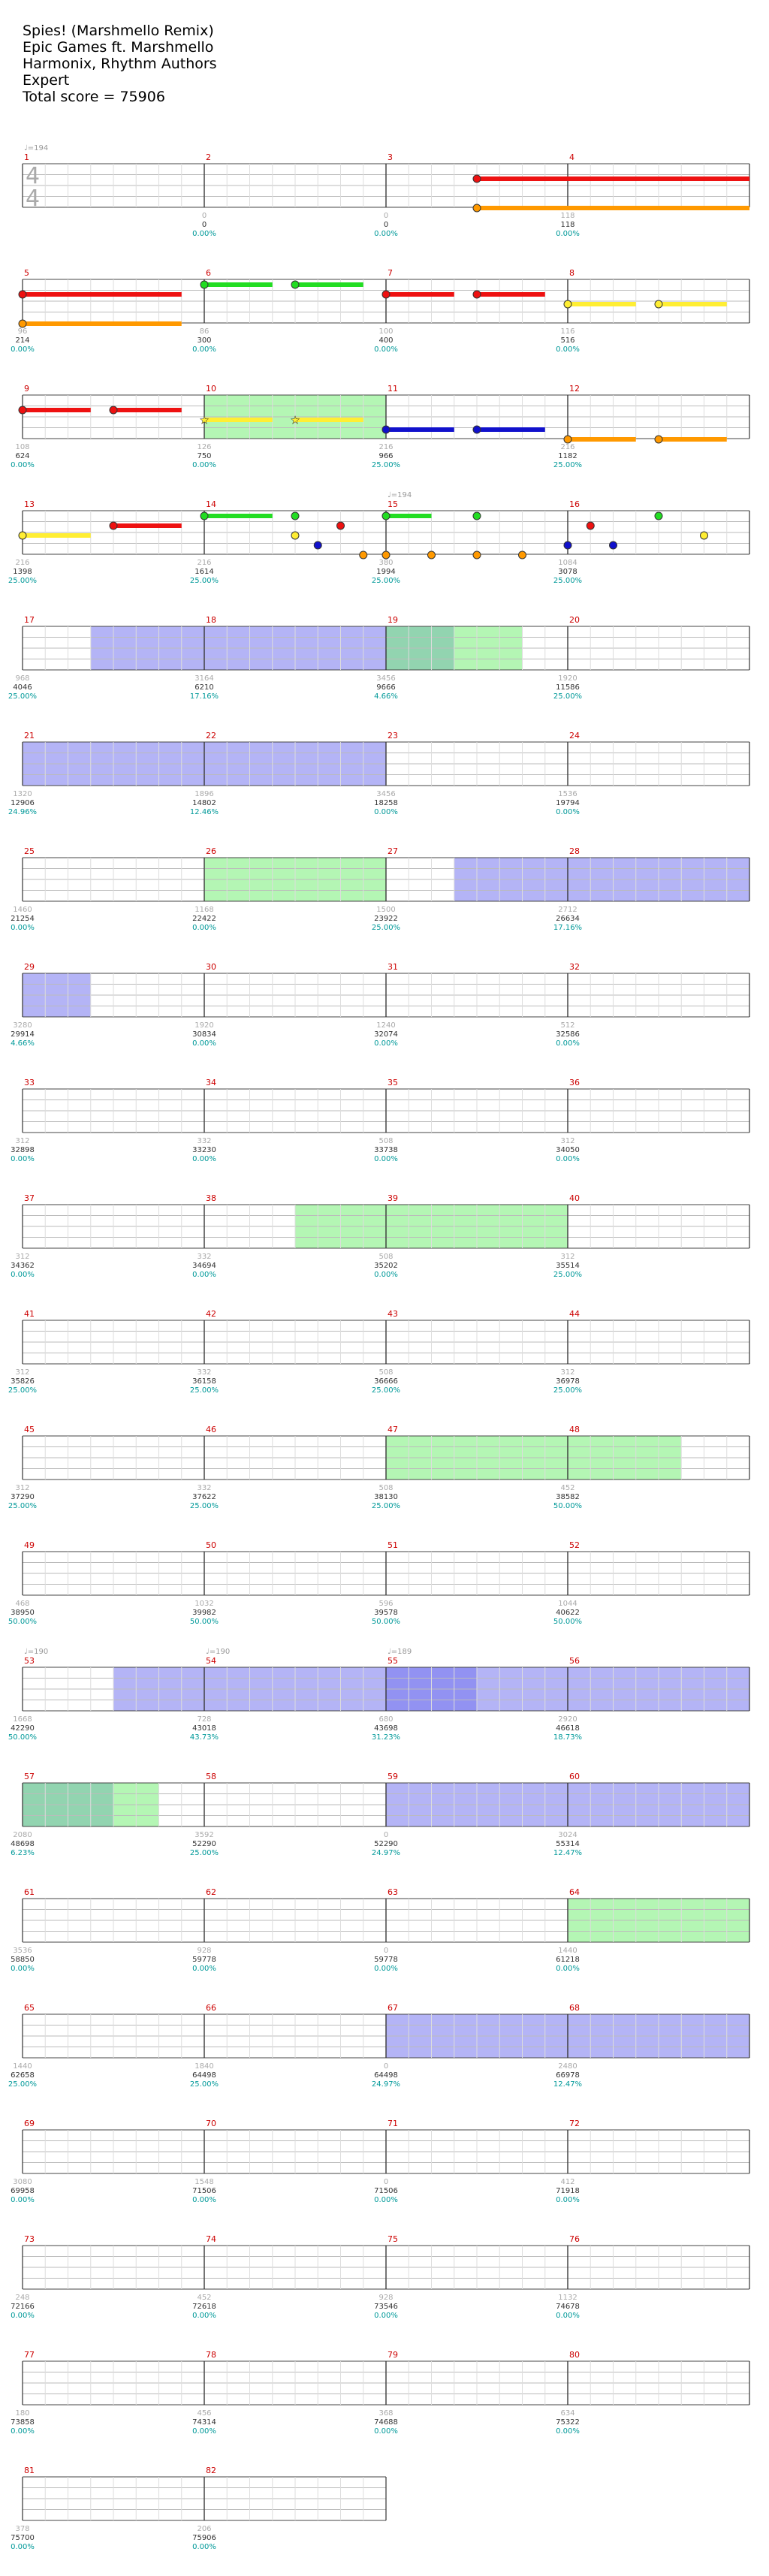  Describe the element at coordinates (574, 1545) in the screenshot. I see `measure-number: 52` at that location.